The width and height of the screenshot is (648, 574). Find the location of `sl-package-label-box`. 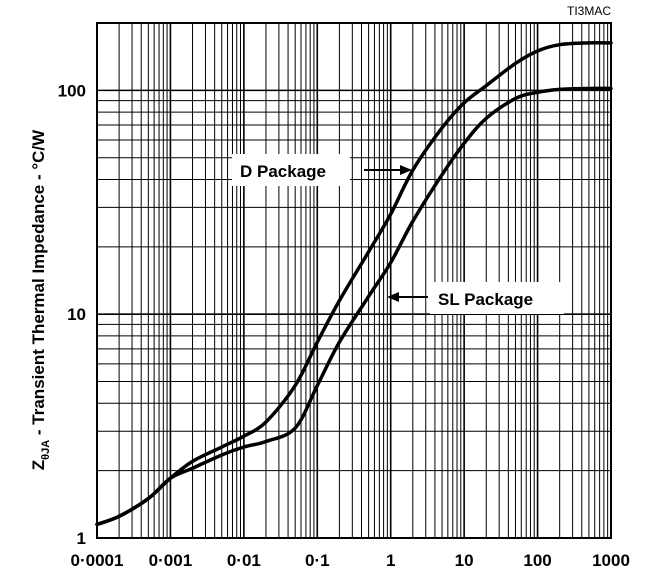

sl-package-label-box is located at coordinates (497, 298).